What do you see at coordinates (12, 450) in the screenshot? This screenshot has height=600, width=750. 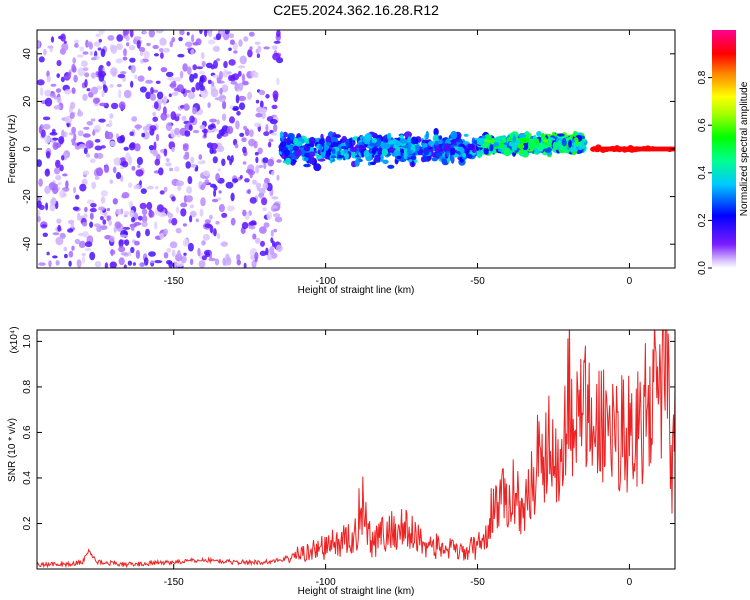 I see `snr-y-label: SNR (10 * v/v)` at bounding box center [12, 450].